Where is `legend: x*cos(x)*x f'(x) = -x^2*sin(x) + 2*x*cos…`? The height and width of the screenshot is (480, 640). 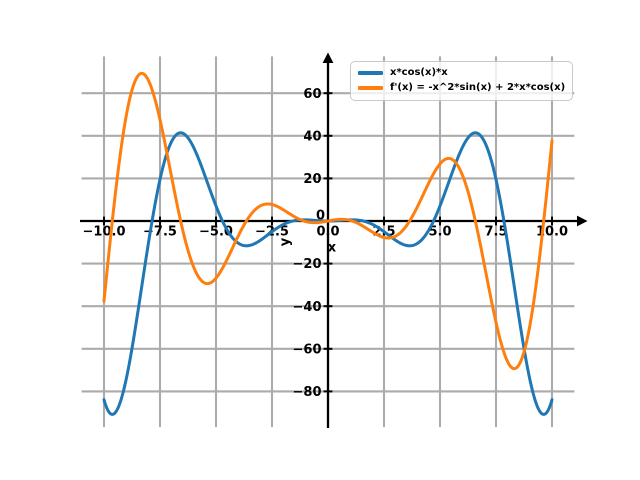 legend: x*cos(x)*x f'(x) = -x^2*sin(x) + 2*x*cos… is located at coordinates (462, 81).